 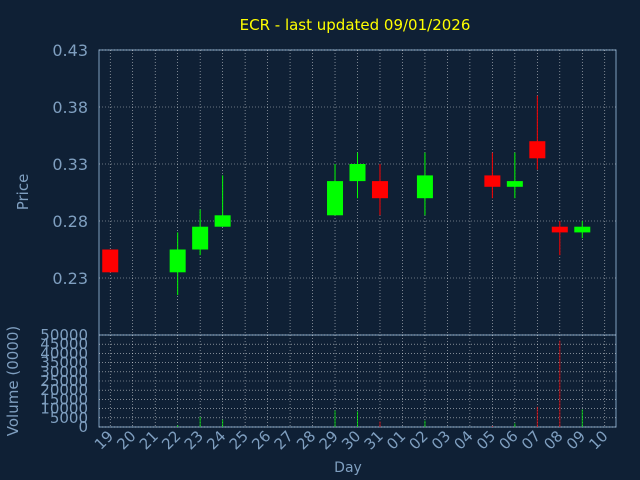 I want to click on x-axis-label: Day, so click(x=348, y=468).